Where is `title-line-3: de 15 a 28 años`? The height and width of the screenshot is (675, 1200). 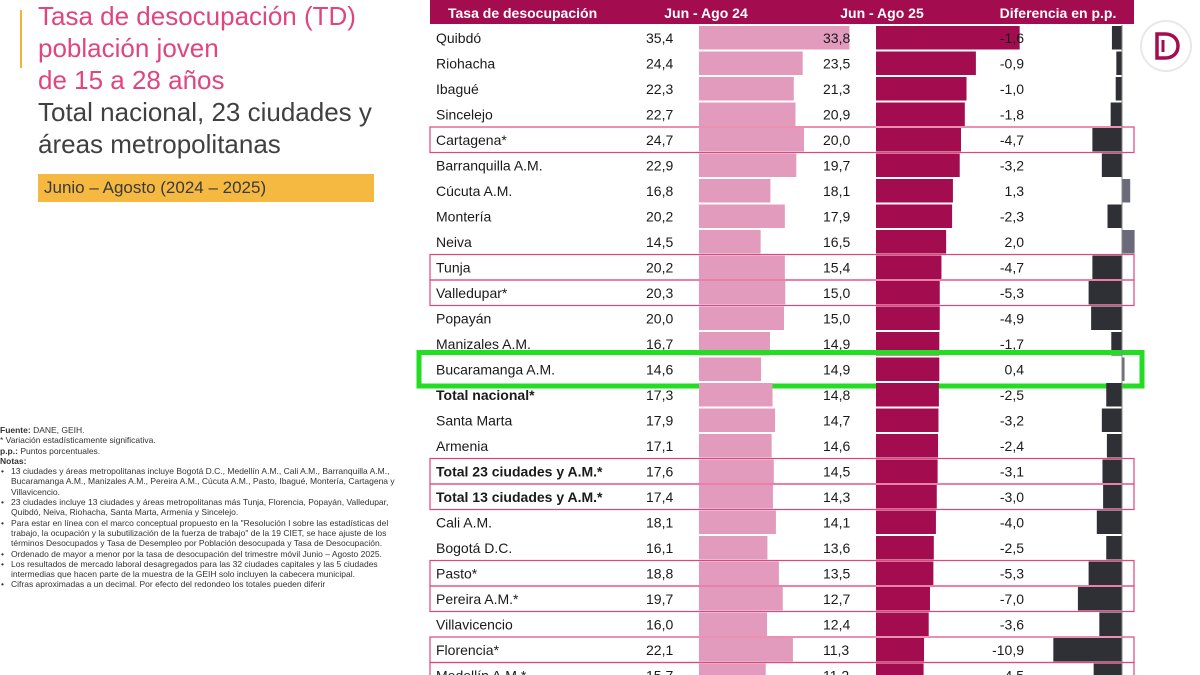 title-line-3: de 15 a 28 años is located at coordinates (131, 80).